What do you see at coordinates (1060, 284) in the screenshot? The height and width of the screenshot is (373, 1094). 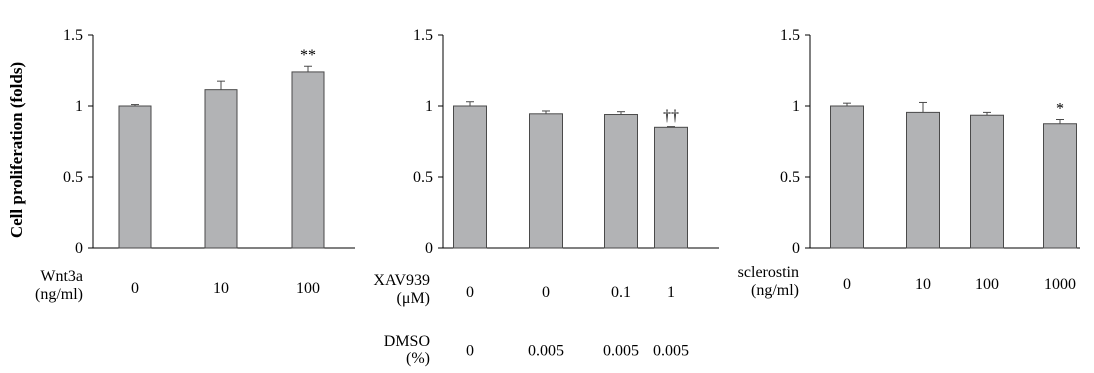 I see `x-category-label: 1000` at bounding box center [1060, 284].